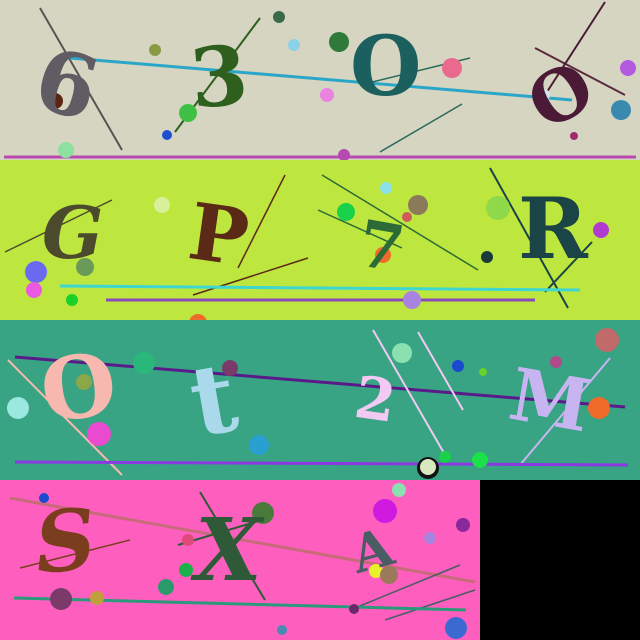 The width and height of the screenshot is (640, 640). Describe the element at coordinates (73, 232) in the screenshot. I see `row-2-char-1: G` at that location.